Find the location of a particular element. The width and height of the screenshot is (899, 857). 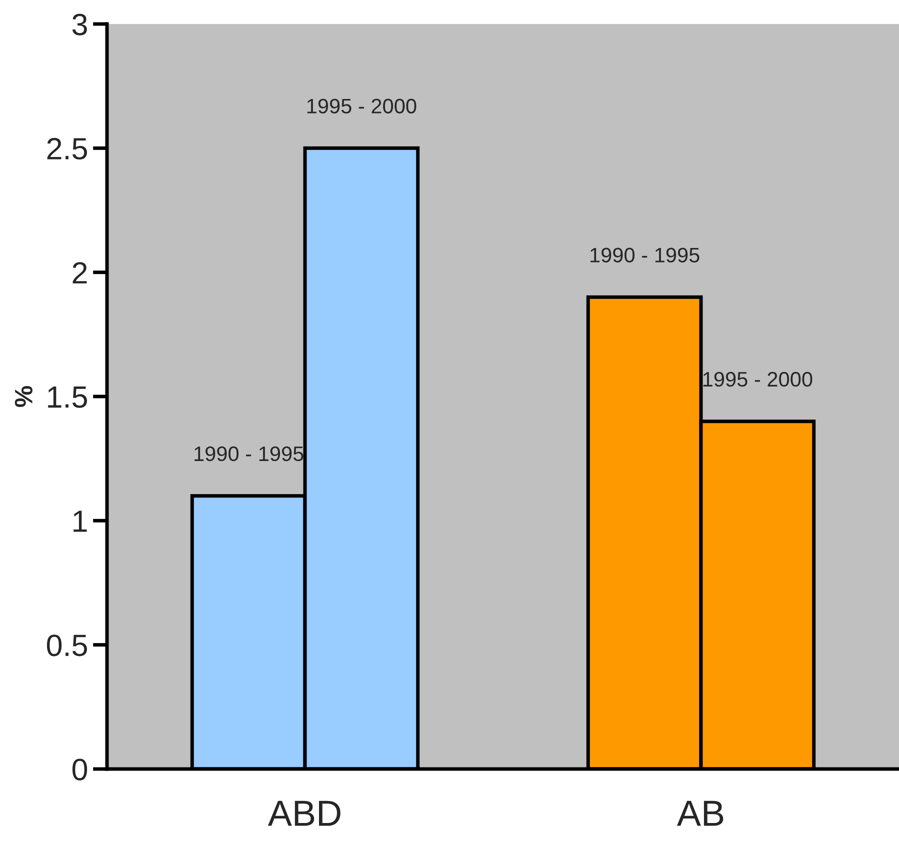

x-tick-label: AB is located at coordinates (700, 813).